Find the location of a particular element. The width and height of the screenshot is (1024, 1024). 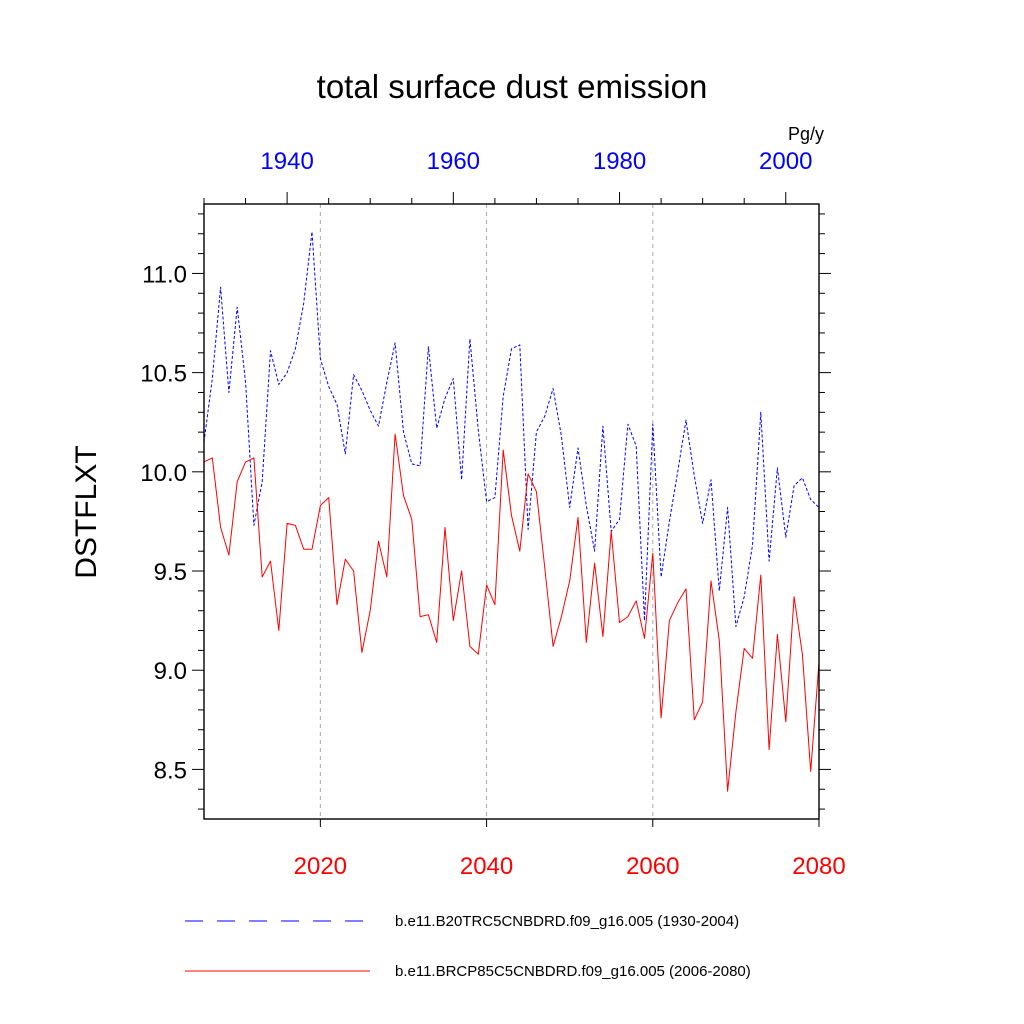

bottom-x-ticks: 2020 2040 2060 2080 is located at coordinates (570, 849).